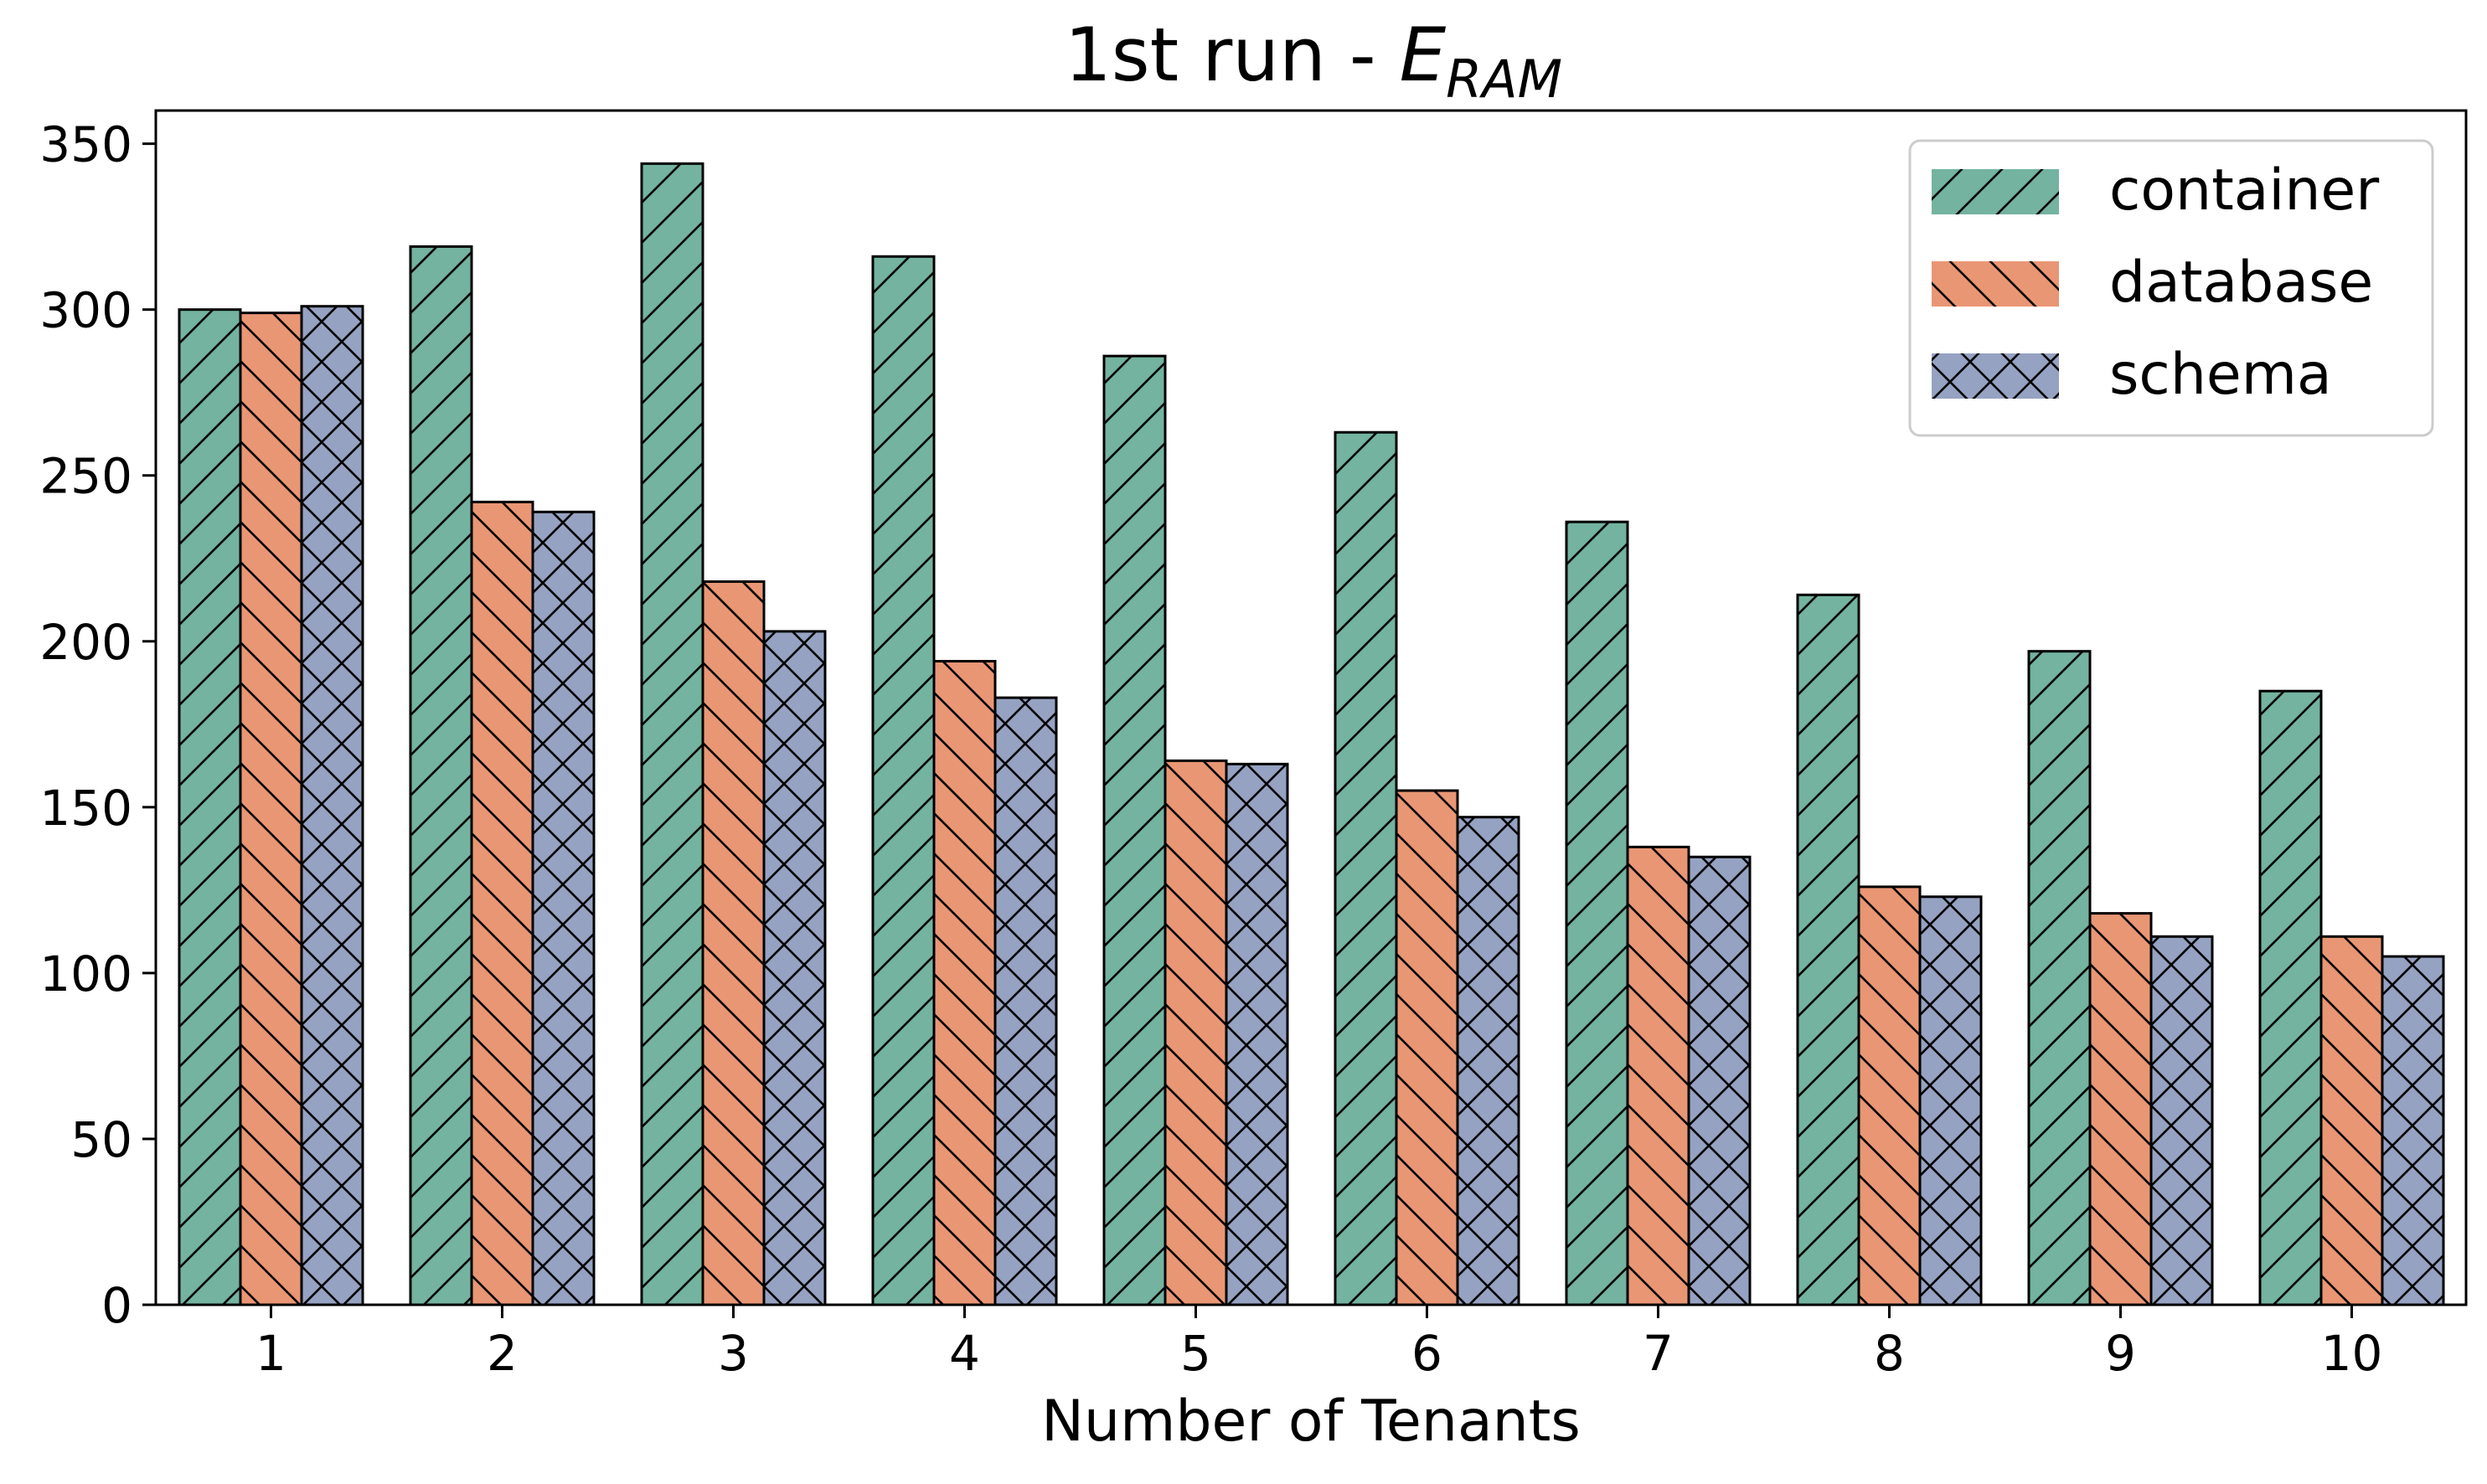 The image size is (2487, 1484). What do you see at coordinates (1232, 55) in the screenshot?
I see `chart-title-text: 1st run -` at bounding box center [1232, 55].